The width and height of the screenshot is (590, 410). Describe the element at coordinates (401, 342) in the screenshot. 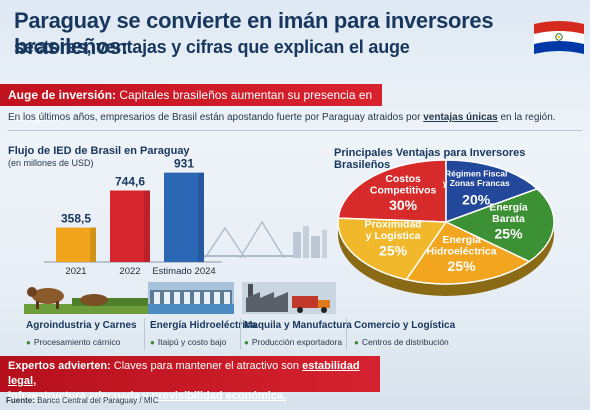

I see `sector-sub: ● Centros de distribución` at that location.